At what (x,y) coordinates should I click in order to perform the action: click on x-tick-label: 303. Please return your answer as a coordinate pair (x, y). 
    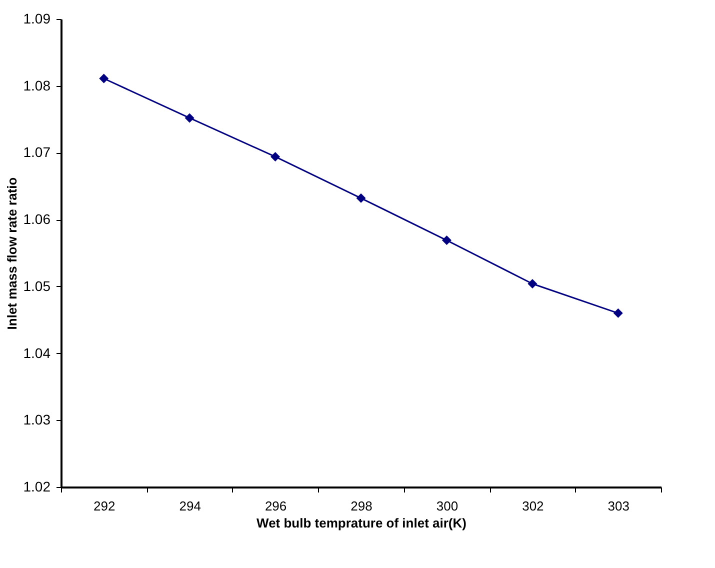
    Looking at the image, I should click on (619, 506).